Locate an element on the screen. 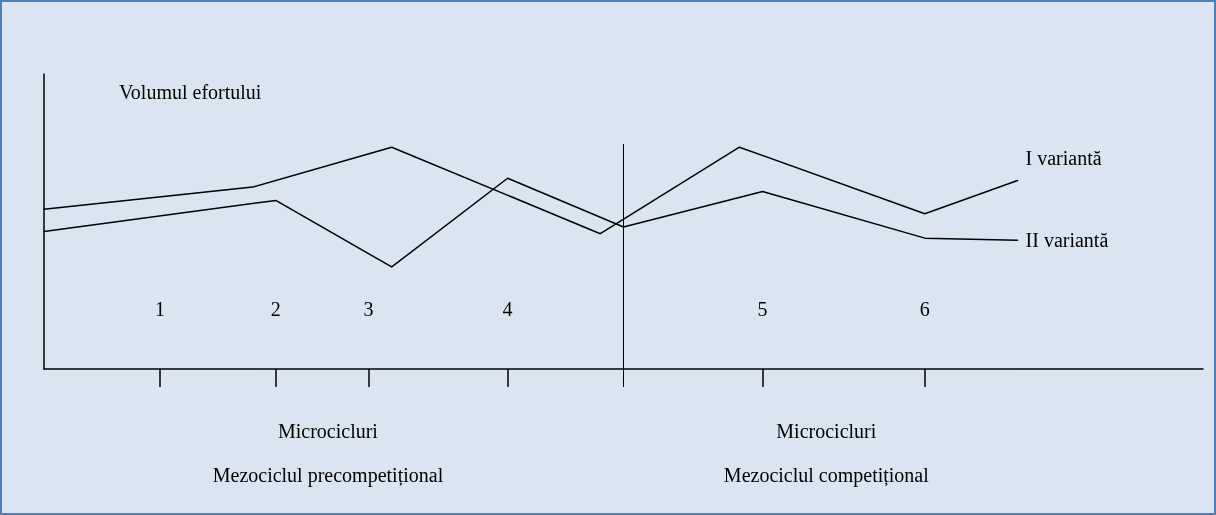  y-axis-title: Volumul efortului is located at coordinates (190, 92).